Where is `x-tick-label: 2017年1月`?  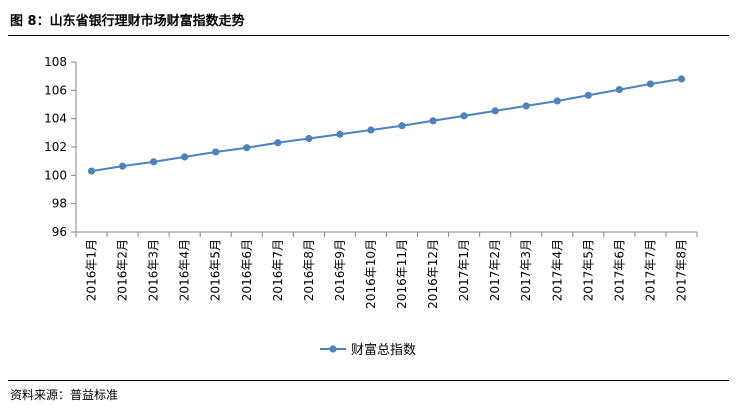
x-tick-label: 2017年1月 is located at coordinates (464, 270).